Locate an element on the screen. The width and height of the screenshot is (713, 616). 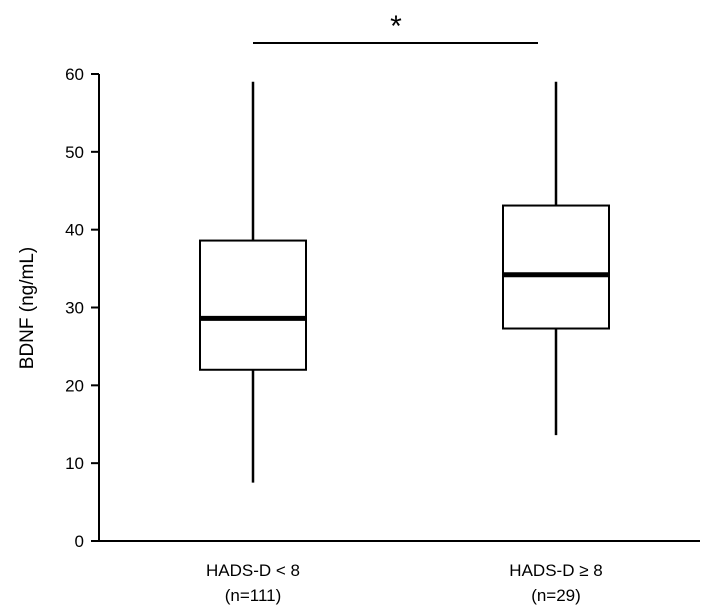
significance-star: * is located at coordinates (396, 26).